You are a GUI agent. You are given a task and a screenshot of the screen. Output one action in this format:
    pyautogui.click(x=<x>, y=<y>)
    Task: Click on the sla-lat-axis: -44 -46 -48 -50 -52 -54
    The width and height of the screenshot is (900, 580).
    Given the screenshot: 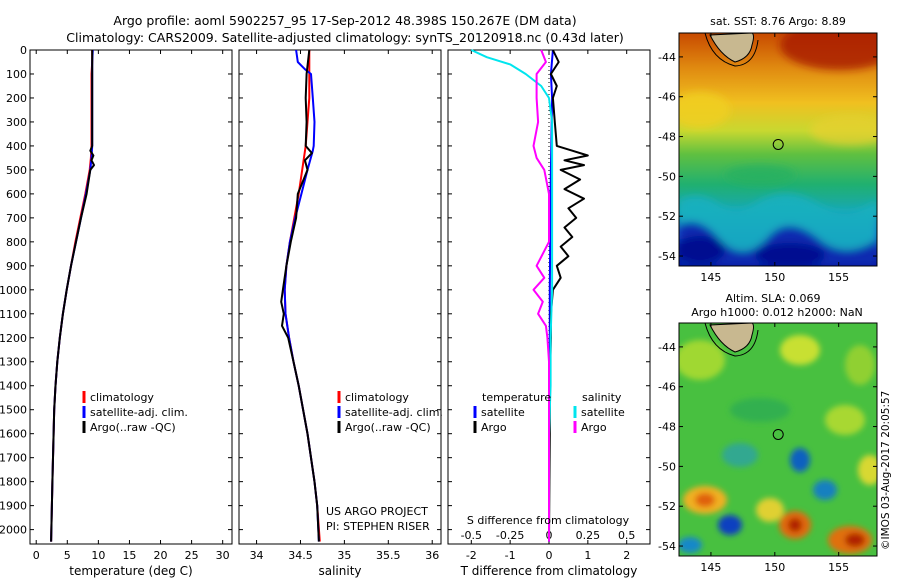 What is the action you would take?
    pyautogui.click(x=767, y=447)
    